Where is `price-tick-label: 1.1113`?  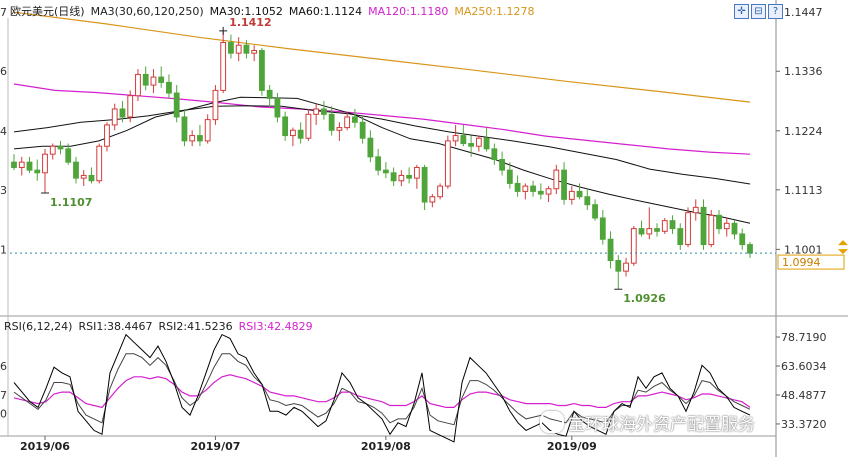 price-tick-label: 1.1113 is located at coordinates (803, 190).